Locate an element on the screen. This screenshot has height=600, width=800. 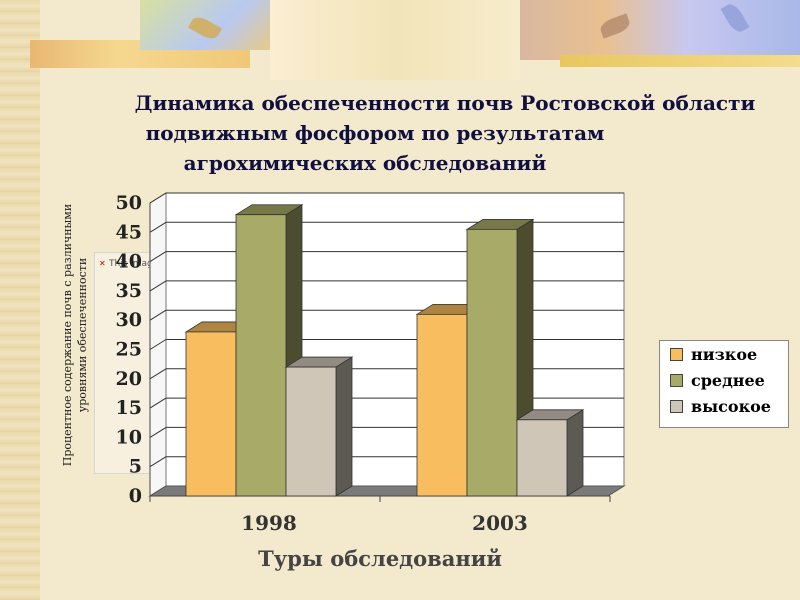
legend-label: высокое is located at coordinates (731, 406).